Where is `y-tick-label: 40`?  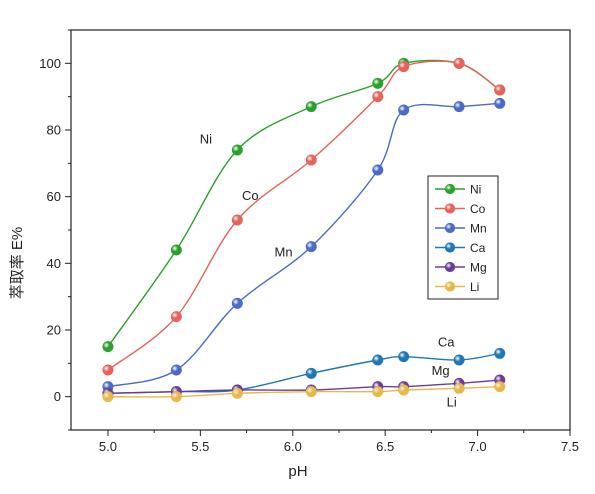
y-tick-label: 40 is located at coordinates (54, 263).